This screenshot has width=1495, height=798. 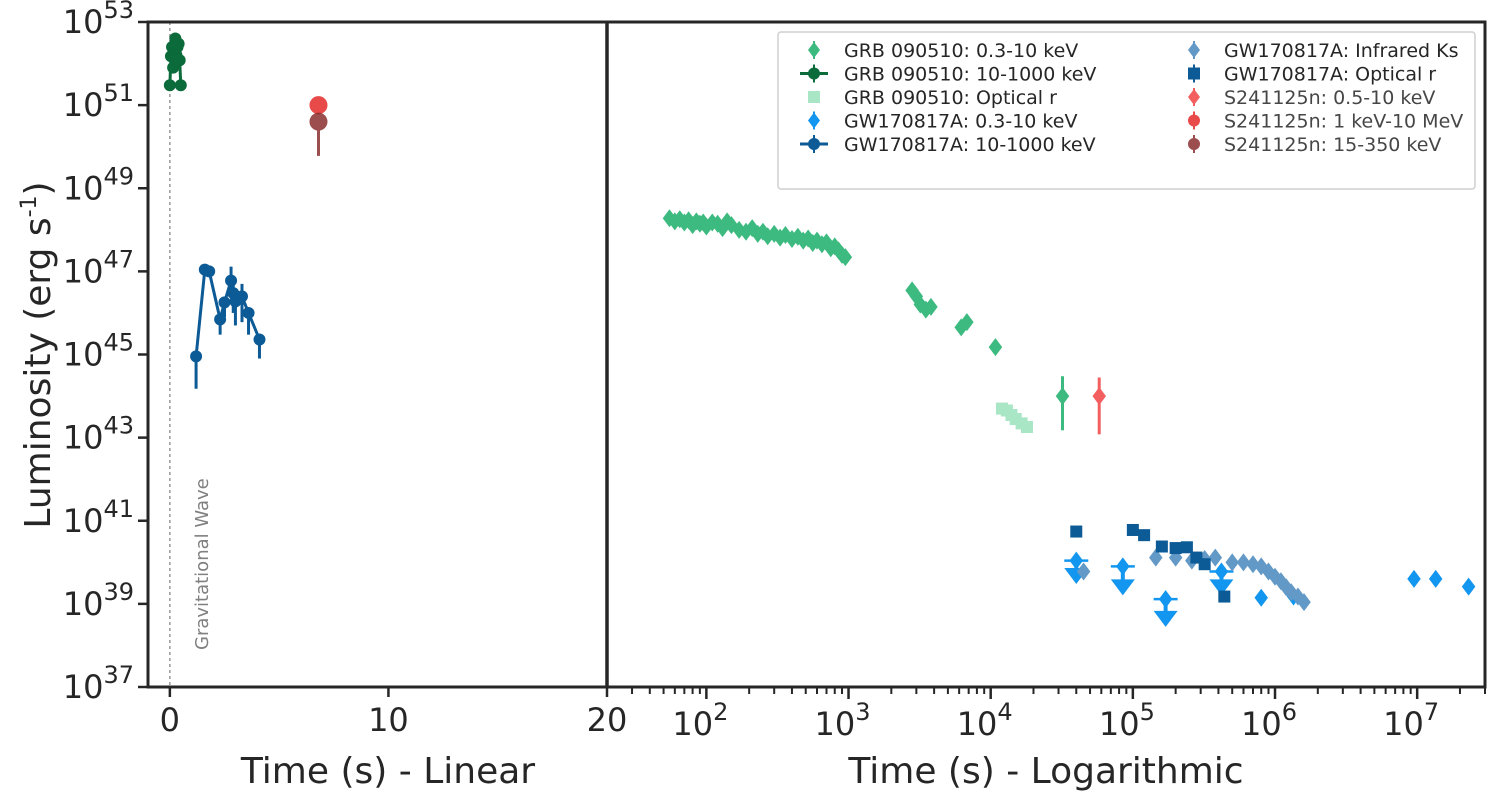 I want to click on right-x-tick-label-exp: 6, so click(x=1289, y=712).